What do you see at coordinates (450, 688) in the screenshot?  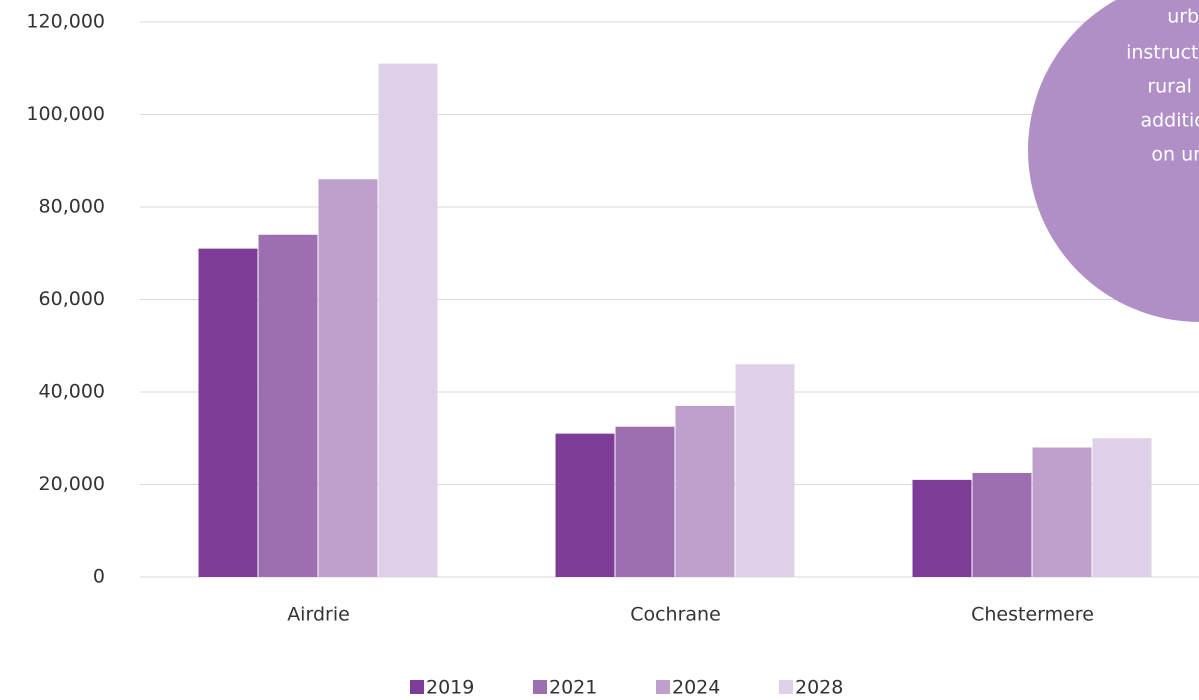 I see `legend-label: 2019` at bounding box center [450, 688].